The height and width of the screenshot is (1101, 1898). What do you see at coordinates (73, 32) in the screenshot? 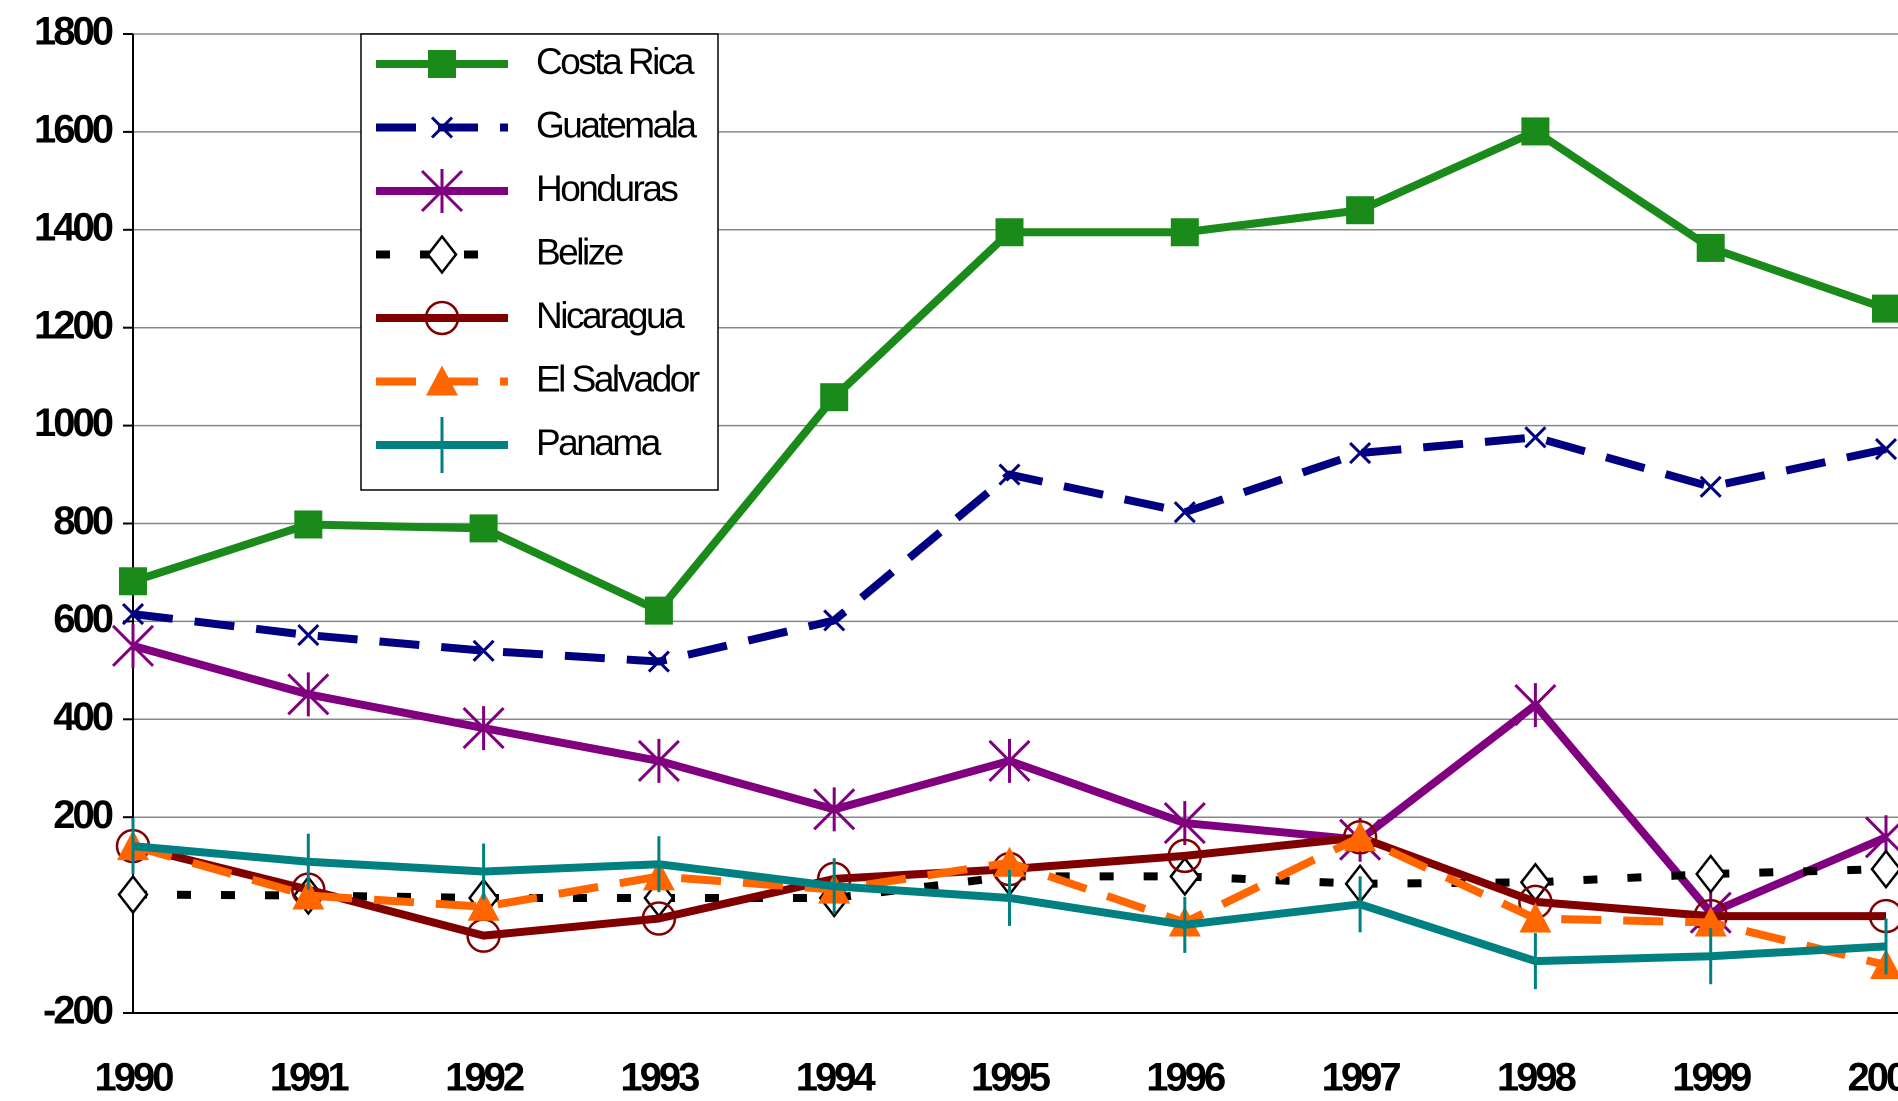
I see `y-tick-label: 1800` at bounding box center [73, 32].